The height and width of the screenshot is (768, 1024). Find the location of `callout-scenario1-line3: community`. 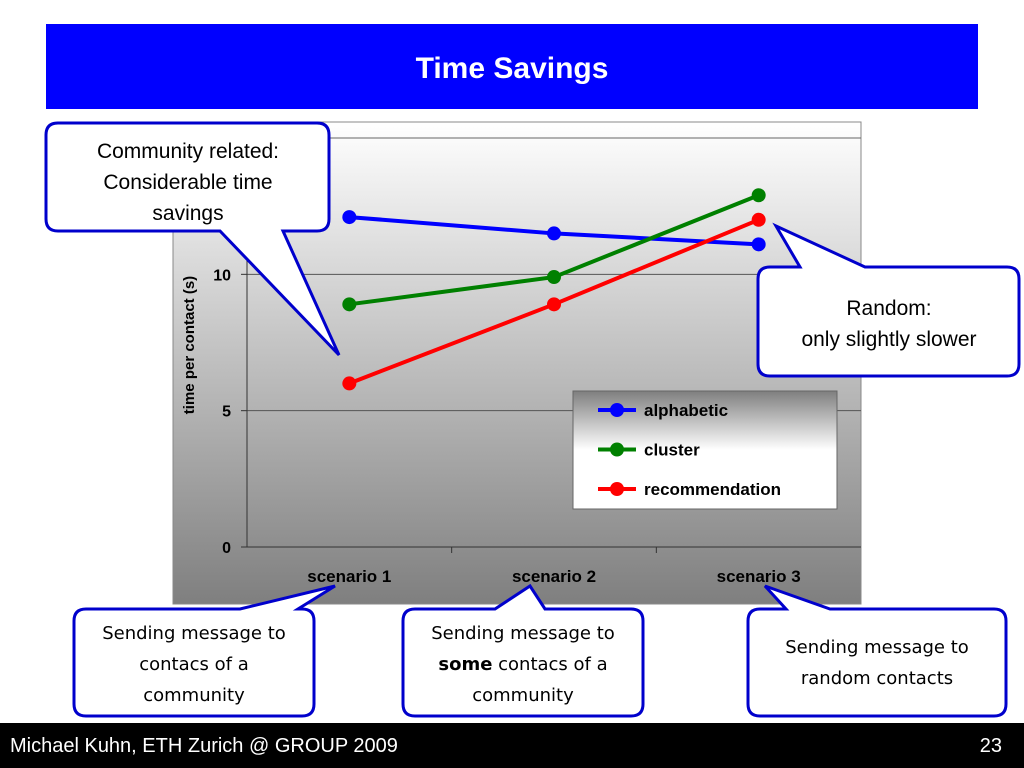

callout-scenario1-line3: community is located at coordinates (194, 695).